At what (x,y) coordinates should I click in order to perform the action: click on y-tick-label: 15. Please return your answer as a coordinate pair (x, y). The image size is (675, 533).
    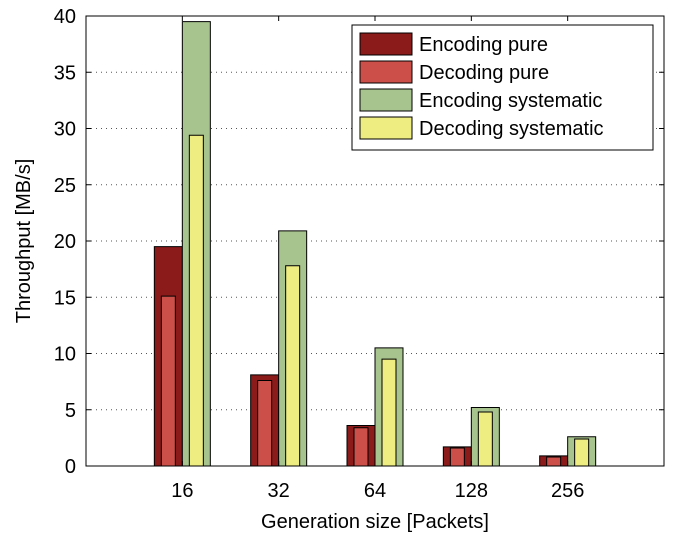
    Looking at the image, I should click on (65, 298).